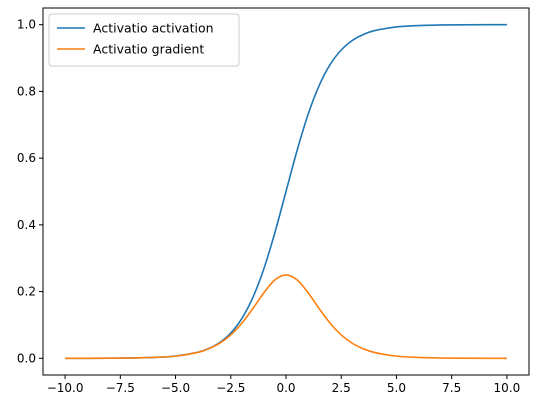  Describe the element at coordinates (148, 49) in the screenshot. I see `legend-label: Activatio gradient` at that location.